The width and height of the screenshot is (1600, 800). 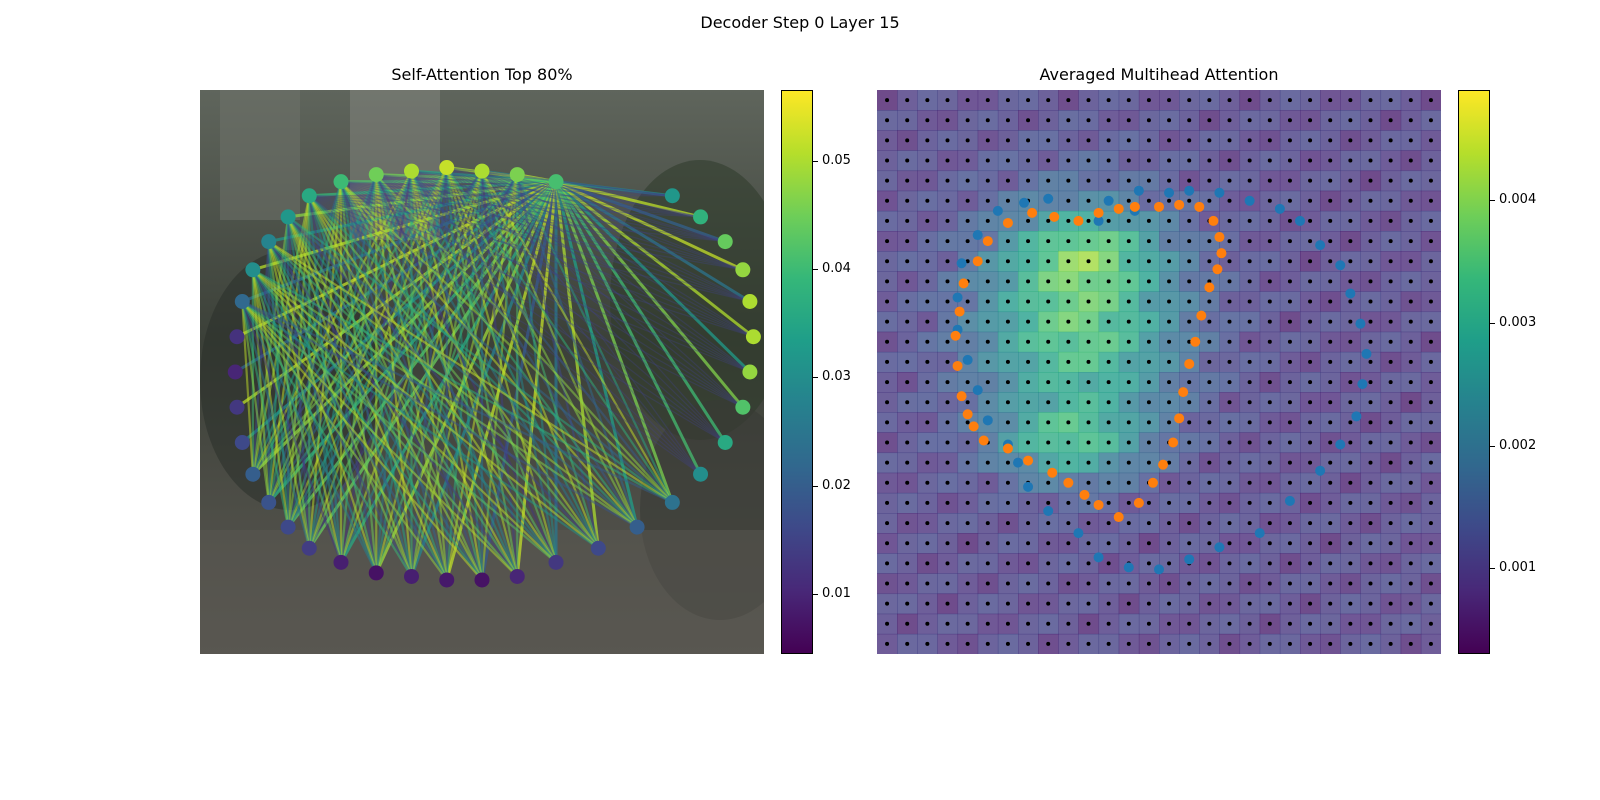 What do you see at coordinates (482, 74) in the screenshot?
I see `chart1-title: Self-Attention Top 80%` at bounding box center [482, 74].